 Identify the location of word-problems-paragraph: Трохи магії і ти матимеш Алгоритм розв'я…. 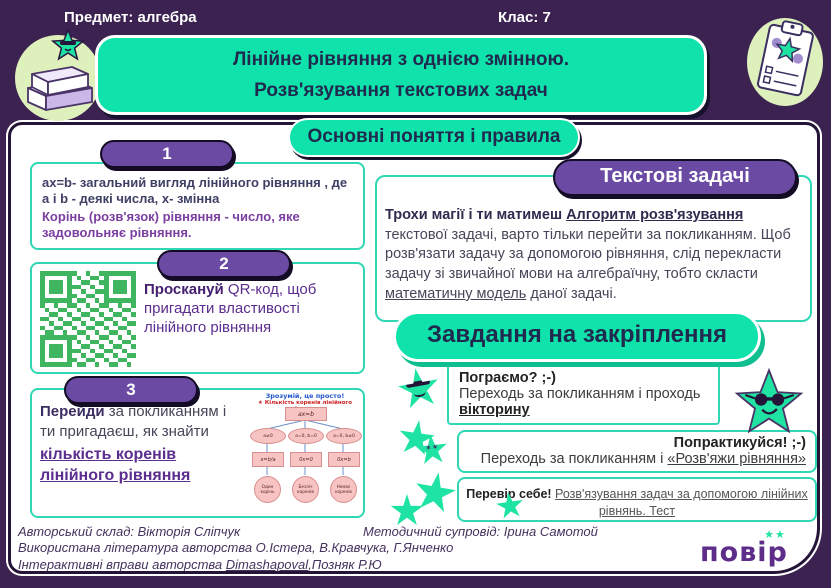
(594, 255).